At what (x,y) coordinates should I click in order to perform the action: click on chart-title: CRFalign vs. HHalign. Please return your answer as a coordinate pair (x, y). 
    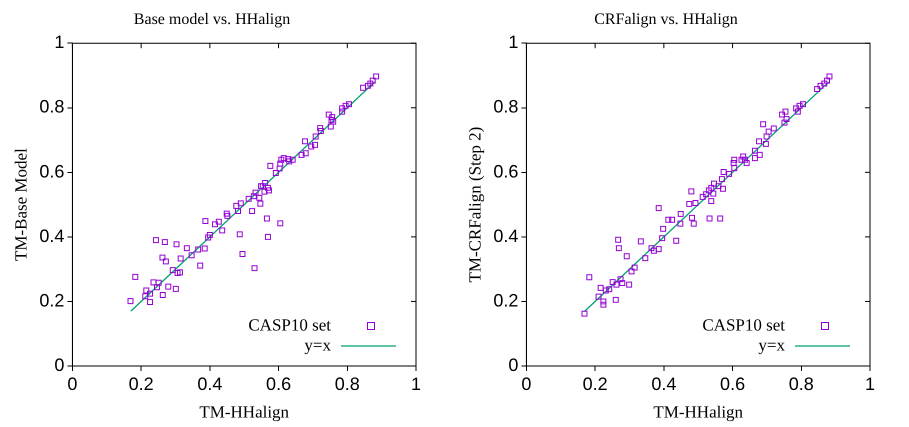
    Looking at the image, I should click on (666, 19).